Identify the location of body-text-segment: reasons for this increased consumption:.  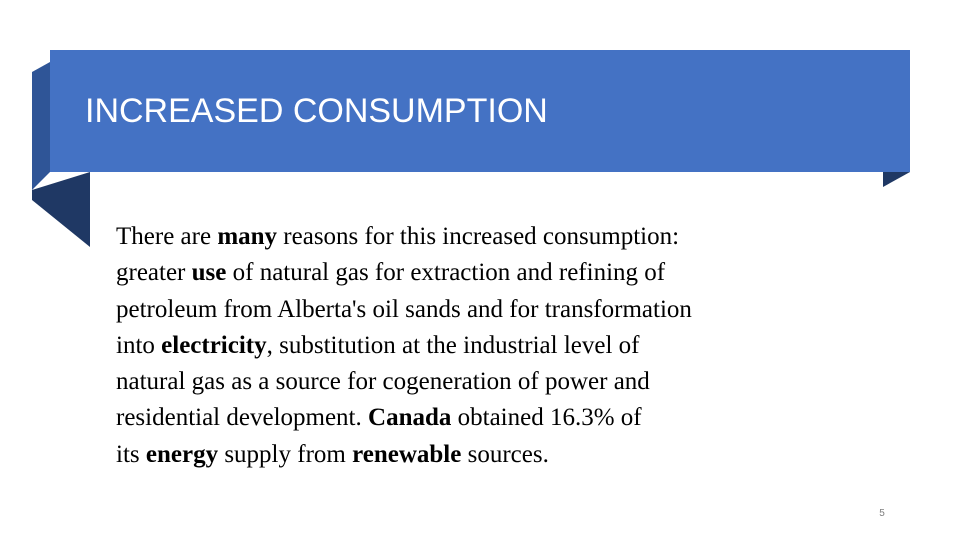
(478, 236).